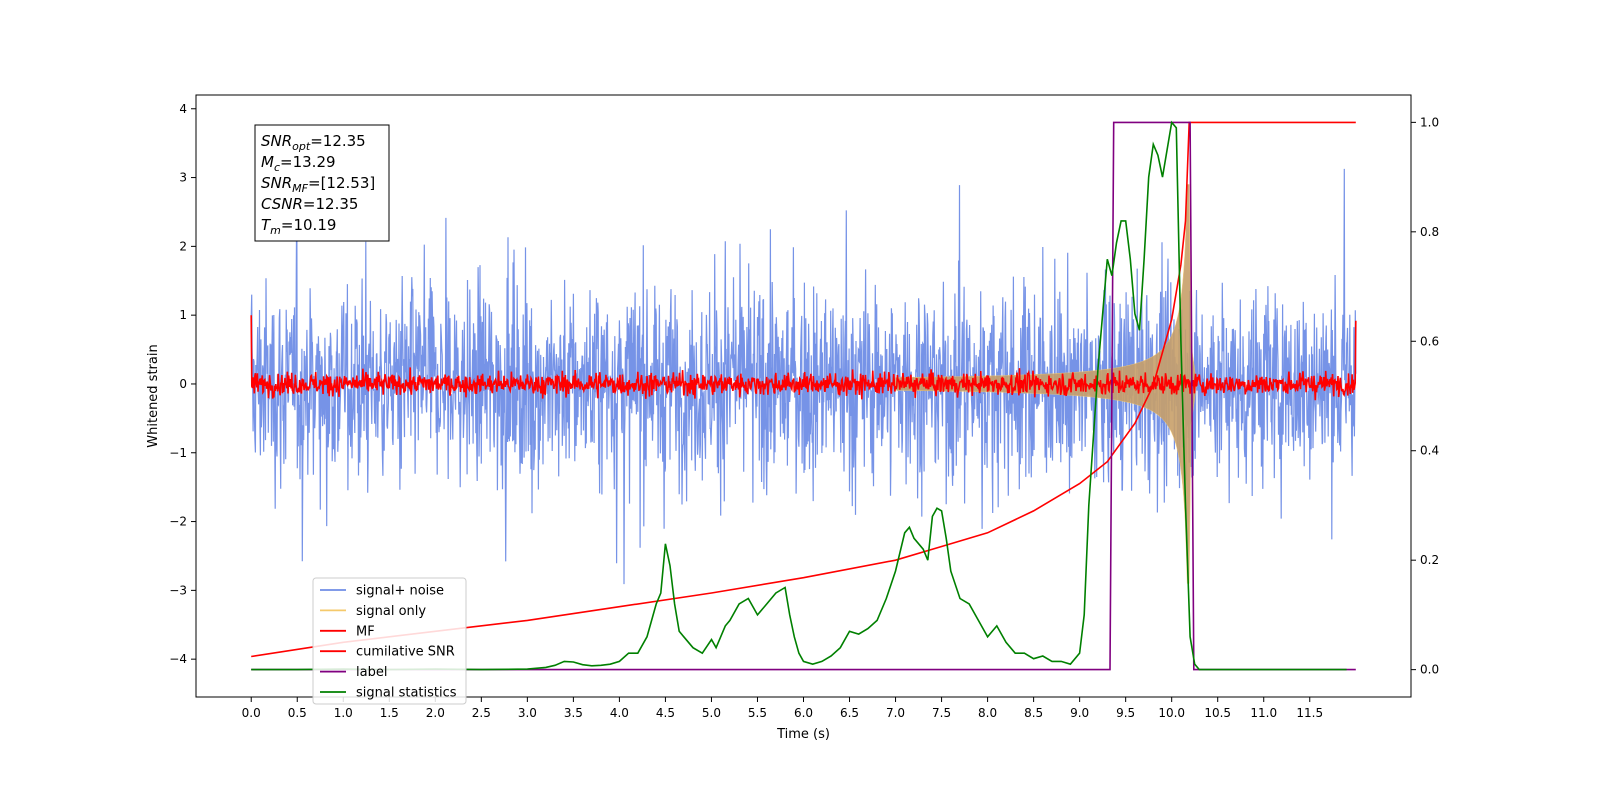 Image resolution: width=1600 pixels, height=800 pixels. What do you see at coordinates (849, 713) in the screenshot?
I see `x-tick-label: 6.5` at bounding box center [849, 713].